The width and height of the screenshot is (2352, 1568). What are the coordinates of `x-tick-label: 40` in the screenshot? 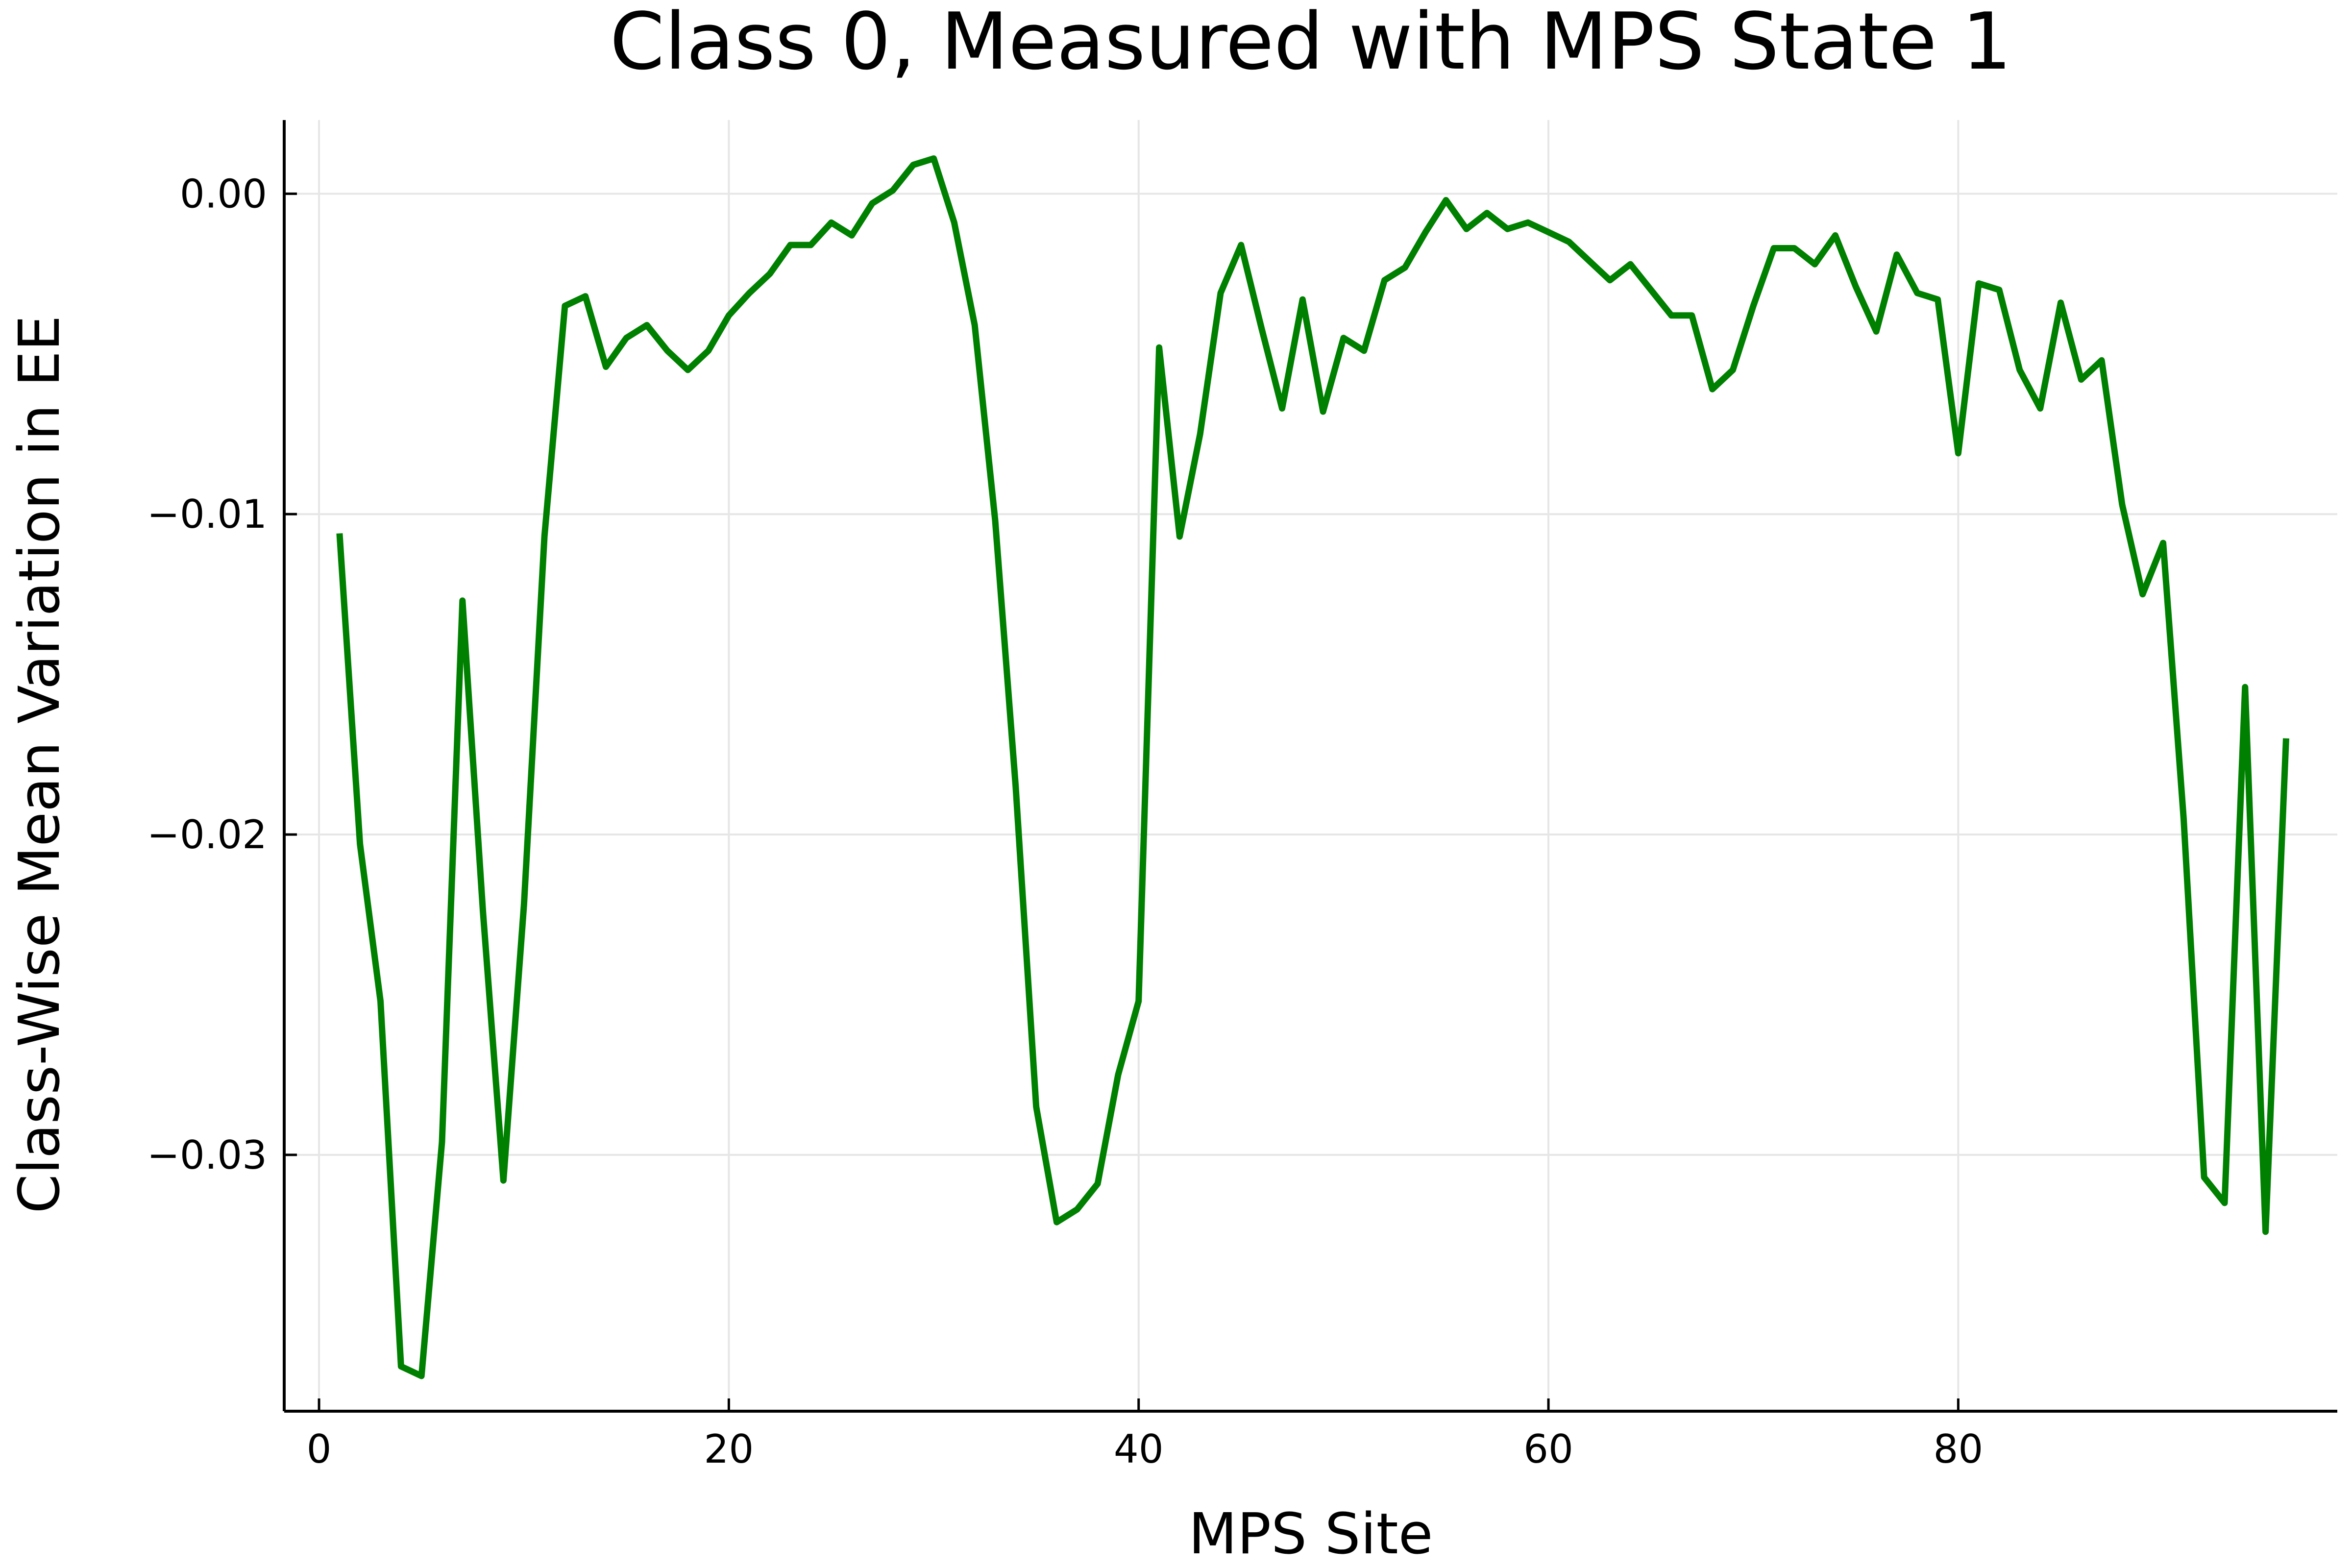 It's located at (1139, 1449).